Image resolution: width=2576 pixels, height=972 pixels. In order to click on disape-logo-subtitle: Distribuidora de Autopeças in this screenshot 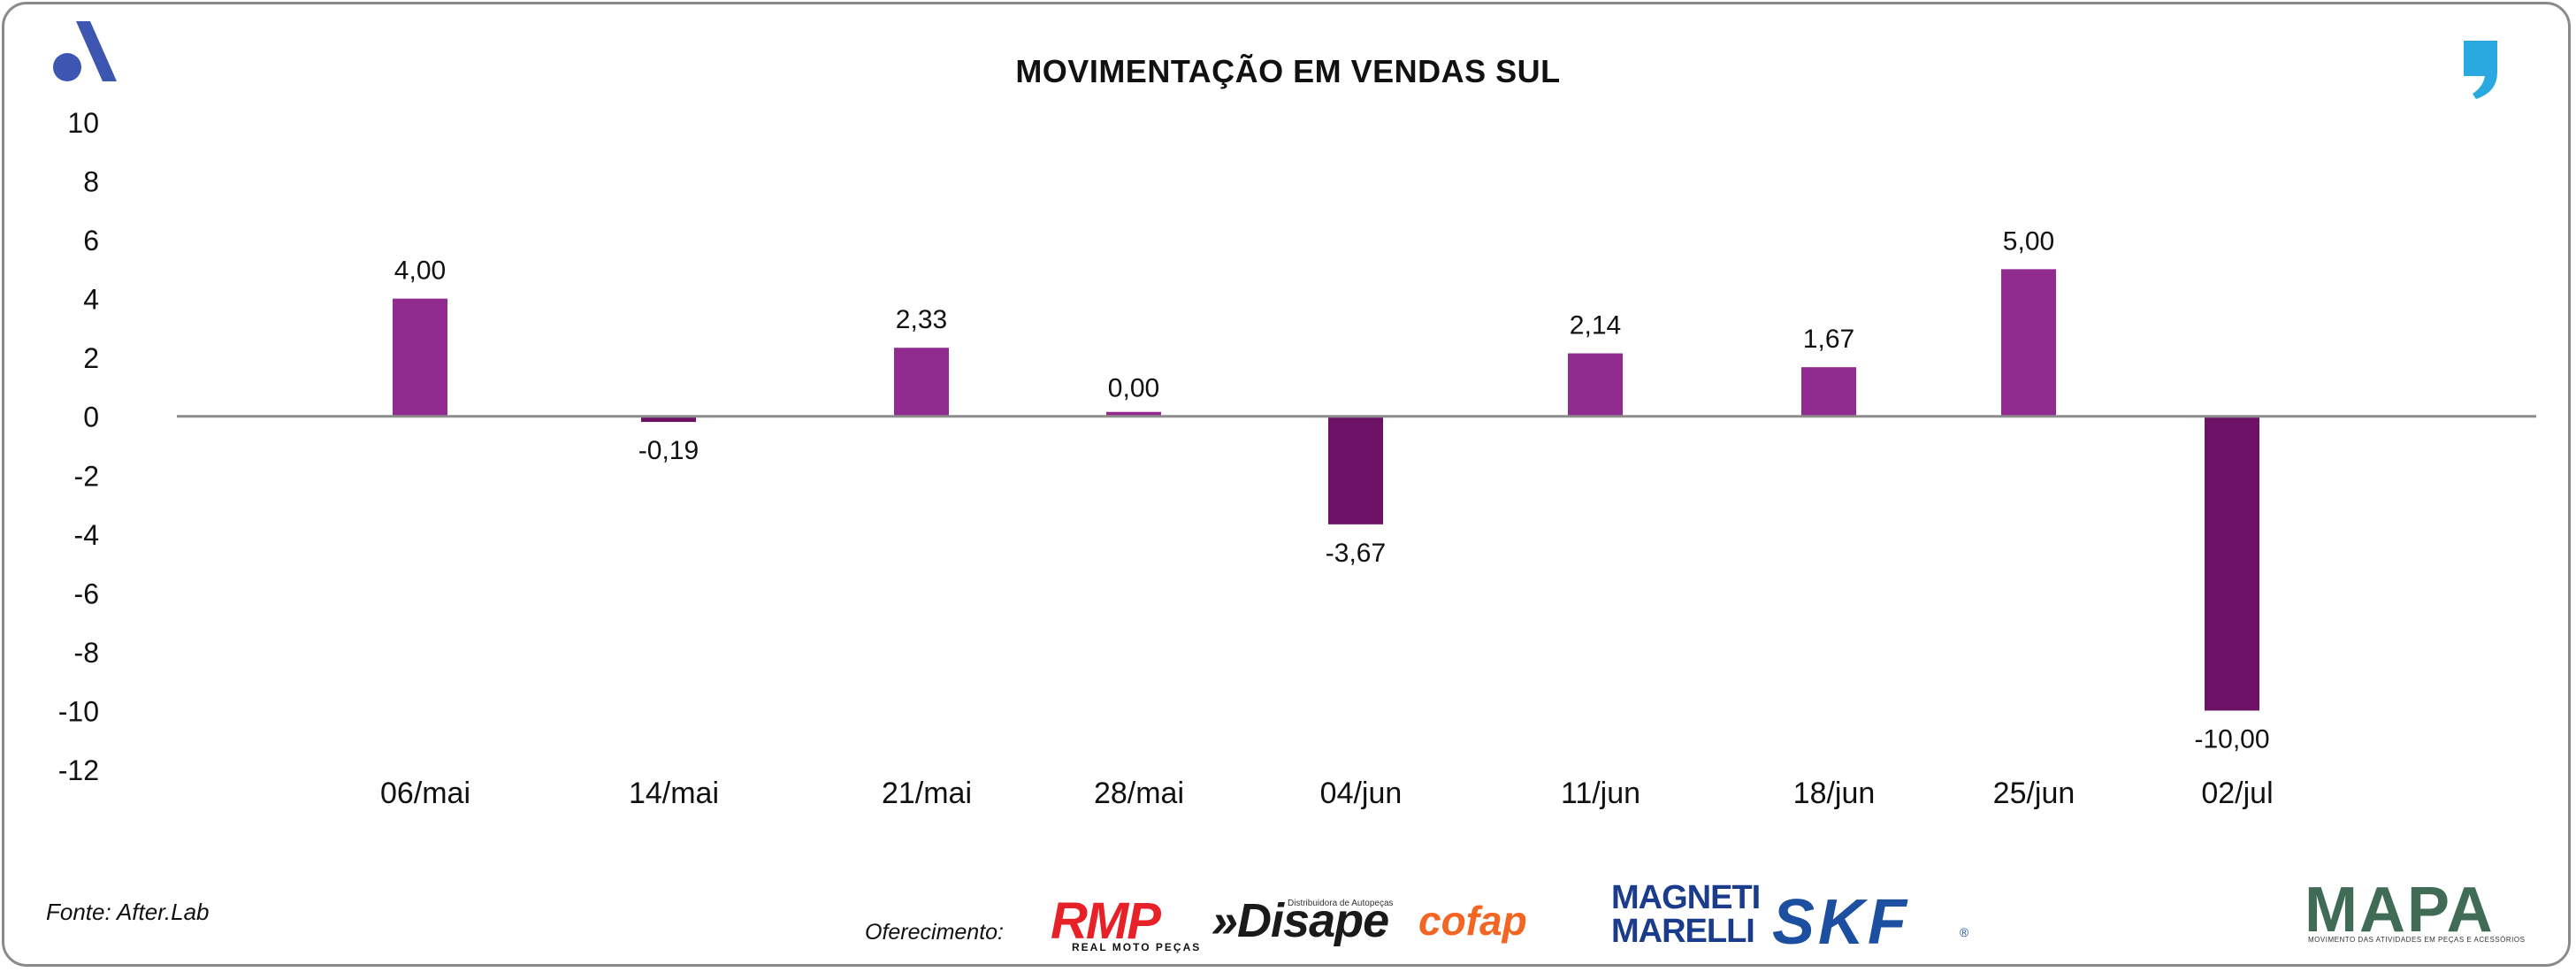, I will do `click(1341, 903)`.